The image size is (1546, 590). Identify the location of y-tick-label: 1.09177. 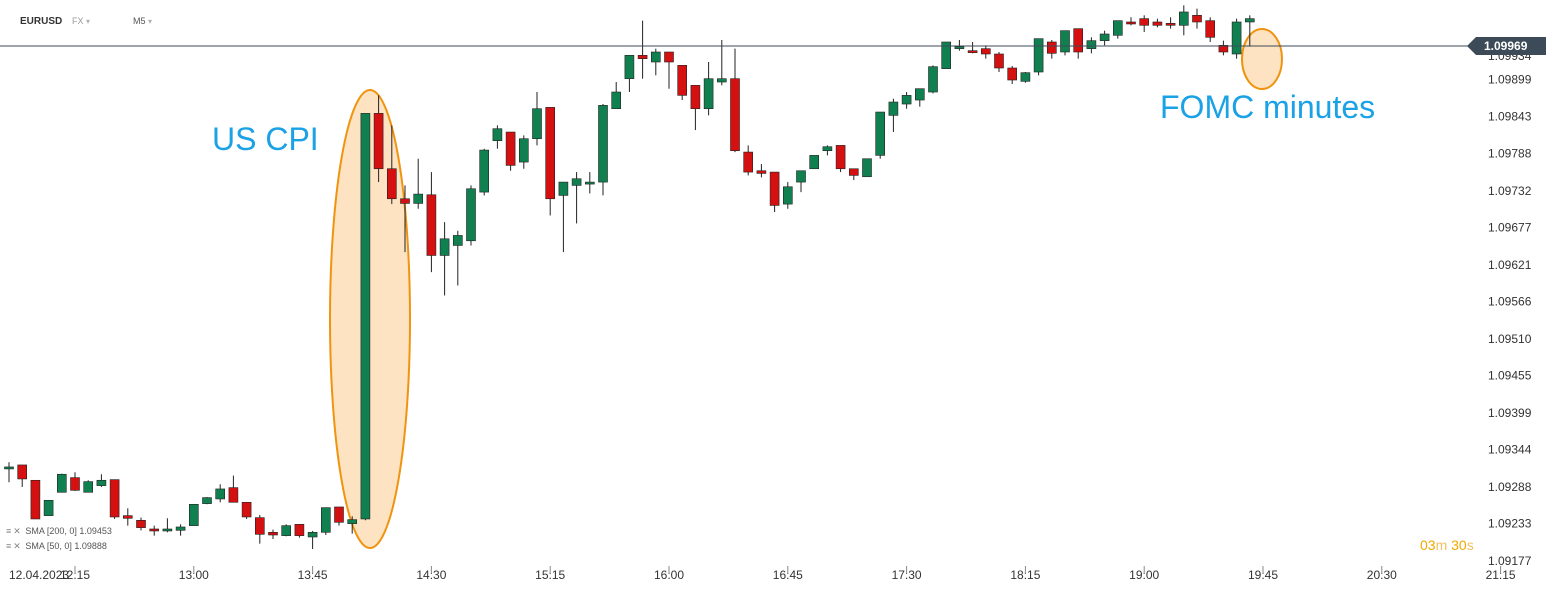
(1510, 561).